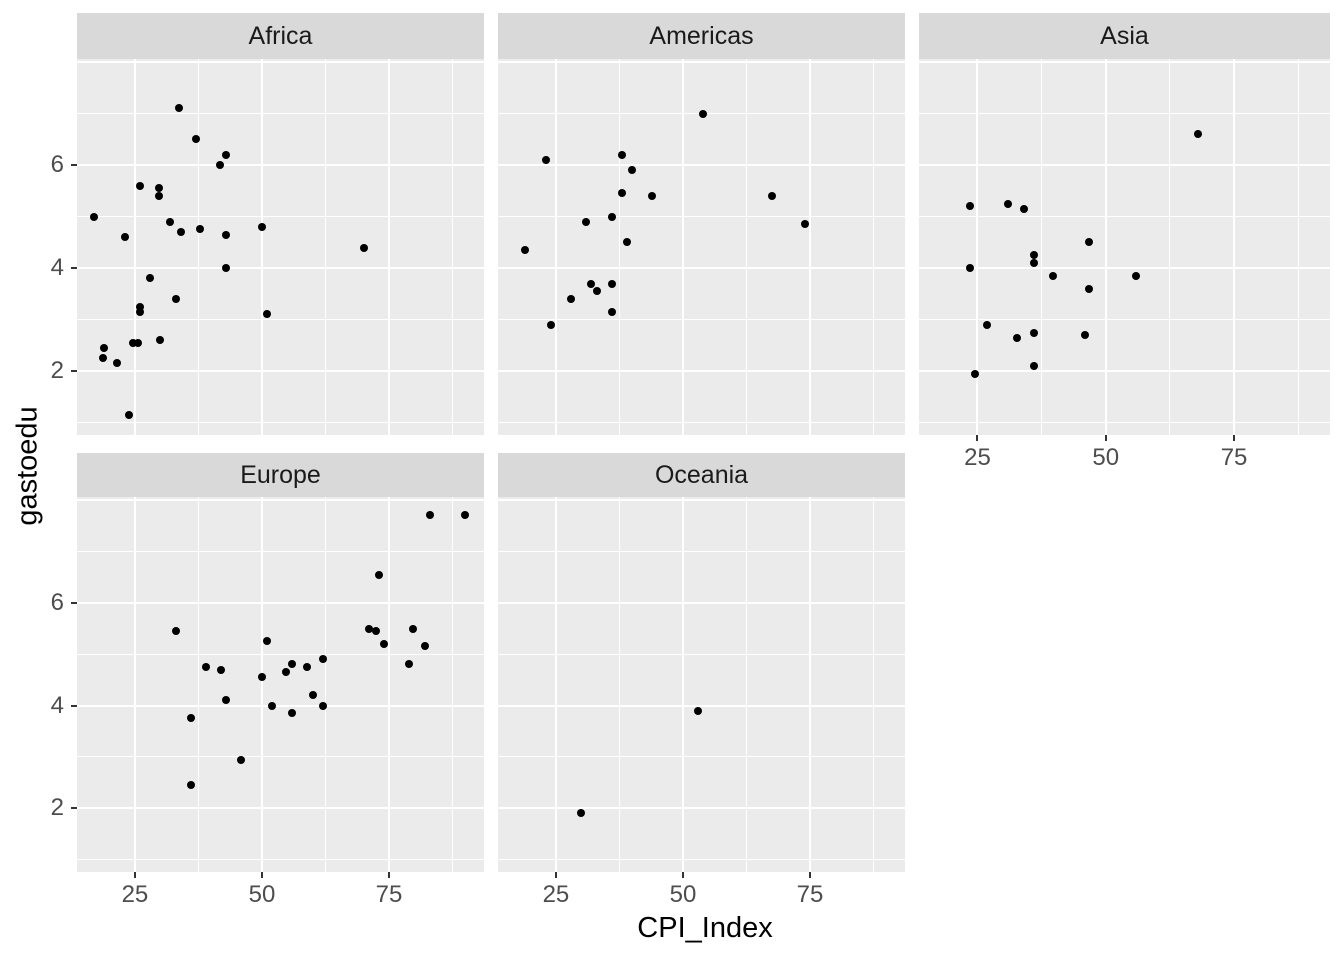 This screenshot has height=960, width=1344. What do you see at coordinates (977, 457) in the screenshot?
I see `x-tick-label: 25` at bounding box center [977, 457].